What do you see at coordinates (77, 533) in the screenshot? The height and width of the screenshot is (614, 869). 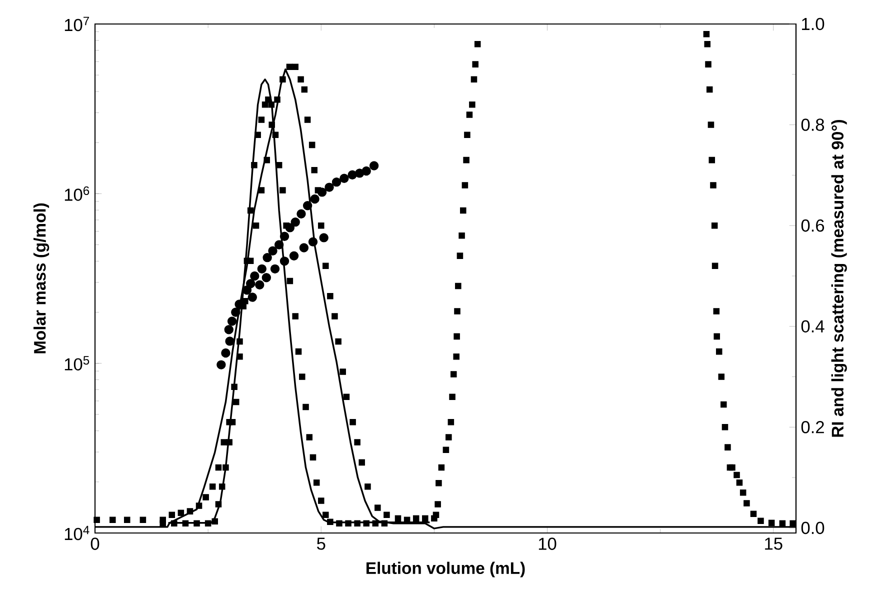 I see `y-tick-label: 10$^{4}$` at bounding box center [77, 533].